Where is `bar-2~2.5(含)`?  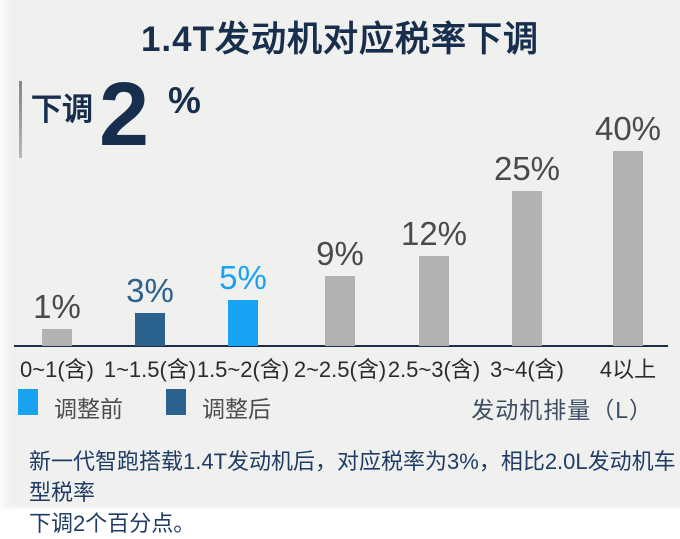
bar-2~2.5(含) is located at coordinates (340, 311).